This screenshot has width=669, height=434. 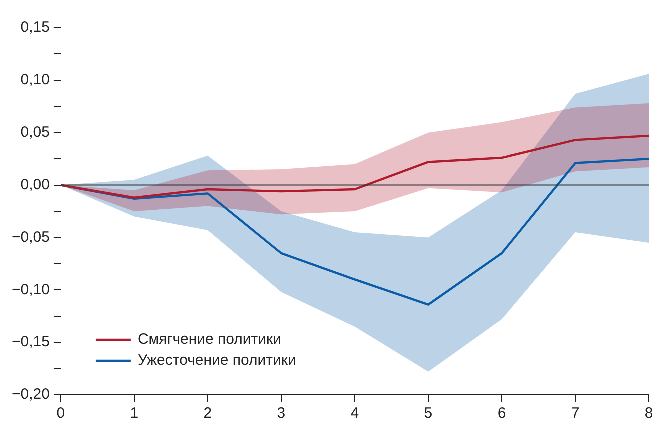 What do you see at coordinates (31, 395) in the screenshot?
I see `y-tick-label: −0,20` at bounding box center [31, 395].